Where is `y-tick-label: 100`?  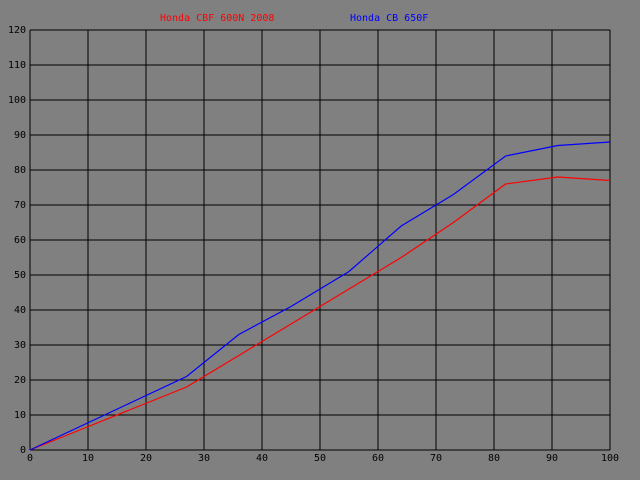
y-tick-label: 100 is located at coordinates (17, 100).